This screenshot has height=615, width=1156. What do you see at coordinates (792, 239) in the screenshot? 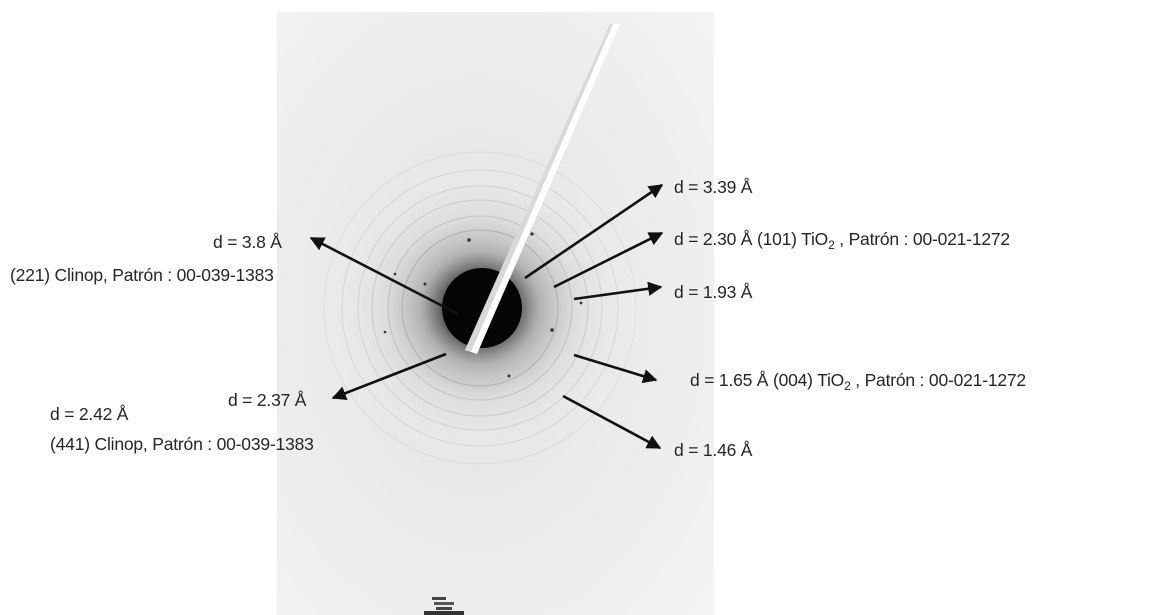
I see `label-d230-plane: (101) TiO` at bounding box center [792, 239].